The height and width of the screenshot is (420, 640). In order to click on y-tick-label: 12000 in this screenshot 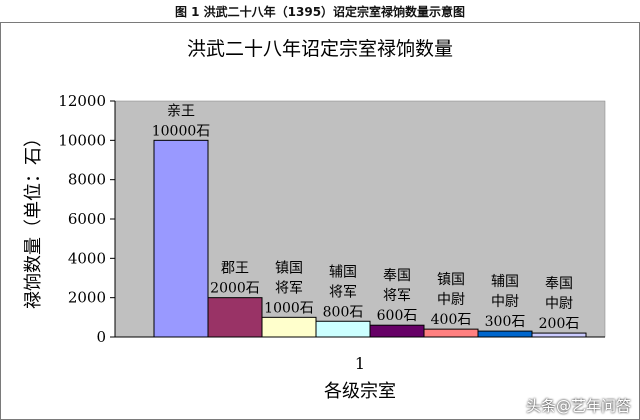, I will do `click(82, 101)`.